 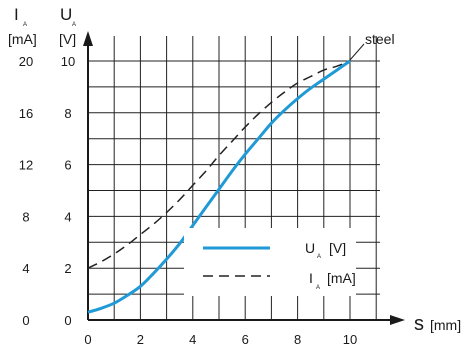 I want to click on x-axis-symbol: s, so click(x=419, y=324).